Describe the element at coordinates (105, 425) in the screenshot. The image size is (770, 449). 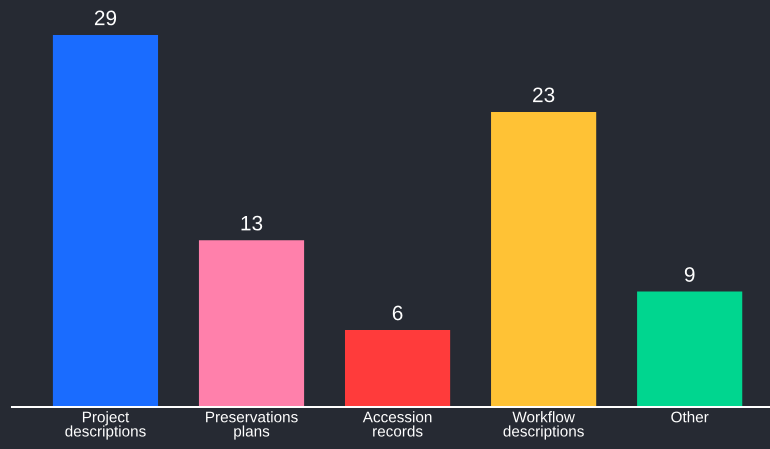
I see `x-tick-label: Project descriptions` at that location.